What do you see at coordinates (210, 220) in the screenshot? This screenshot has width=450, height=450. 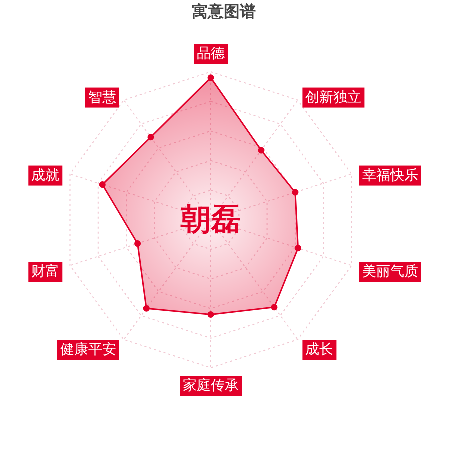 I see `text: 朝磊` at bounding box center [210, 220].